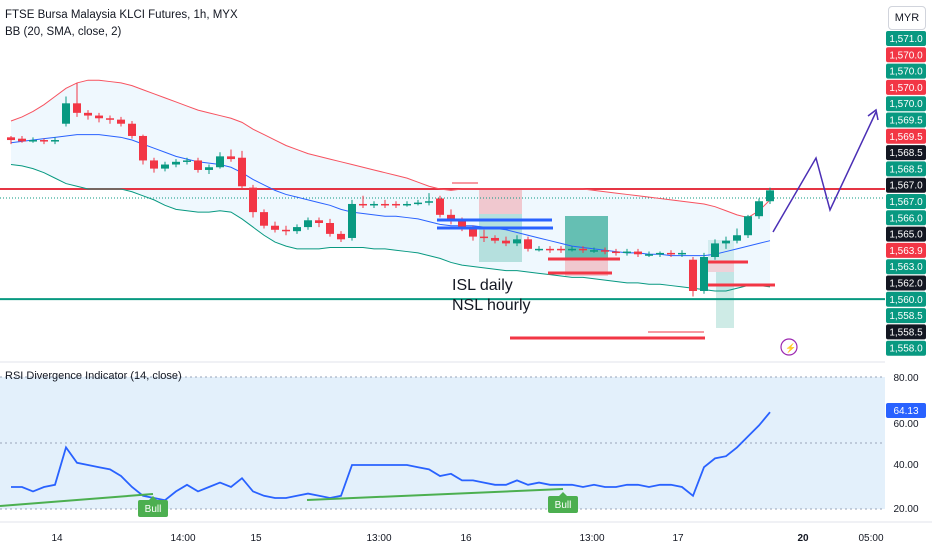 The width and height of the screenshot is (932, 550). Describe the element at coordinates (466, 538) in the screenshot. I see `time-axis-label: 16` at that location.